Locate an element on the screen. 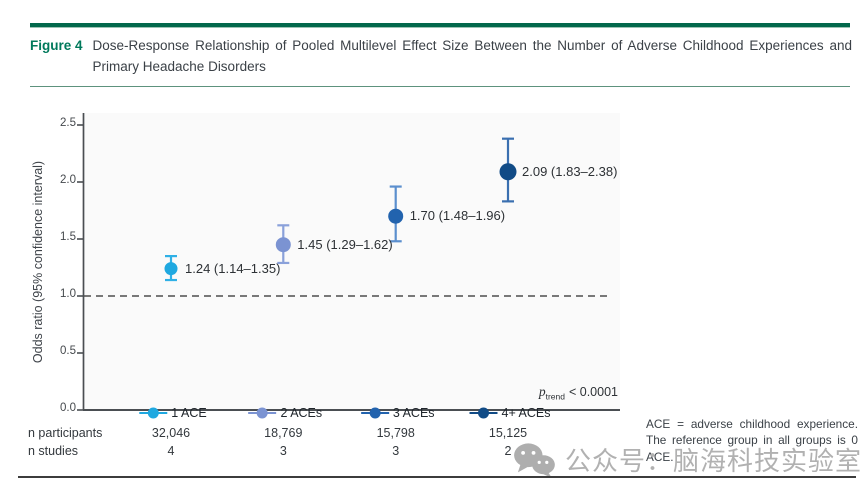  watermark: 公众号：脑海科技实验室 is located at coordinates (687, 459).